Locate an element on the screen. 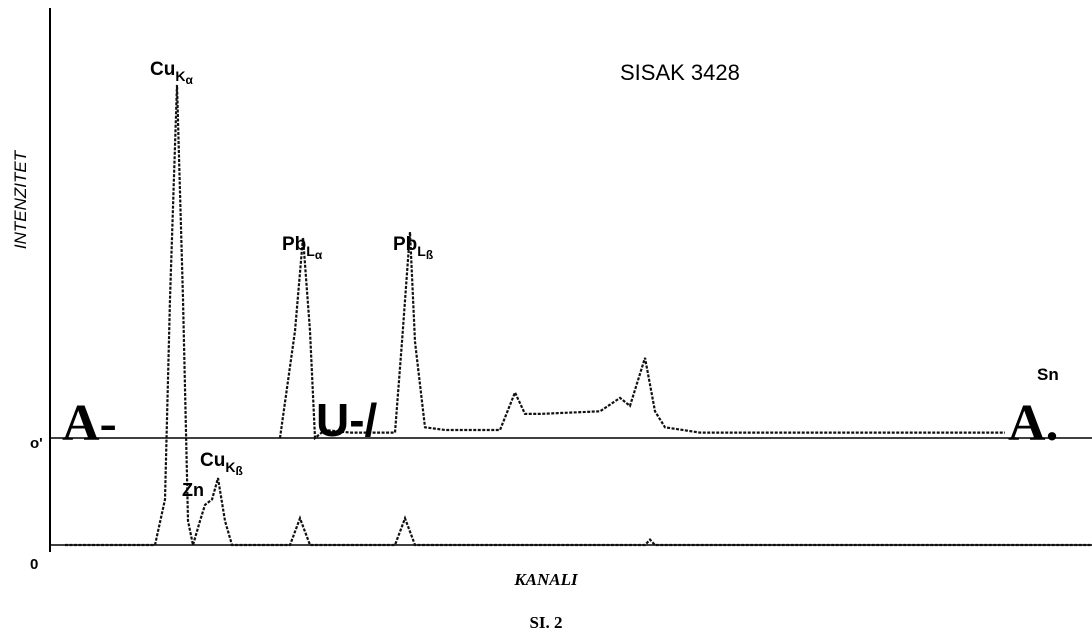 The height and width of the screenshot is (639, 1092). annotation: A- is located at coordinates (89, 423).